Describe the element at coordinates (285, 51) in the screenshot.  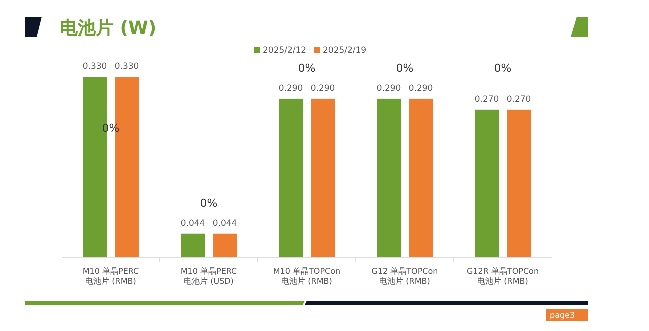
I see `legend-label: 2025/2/12` at that location.